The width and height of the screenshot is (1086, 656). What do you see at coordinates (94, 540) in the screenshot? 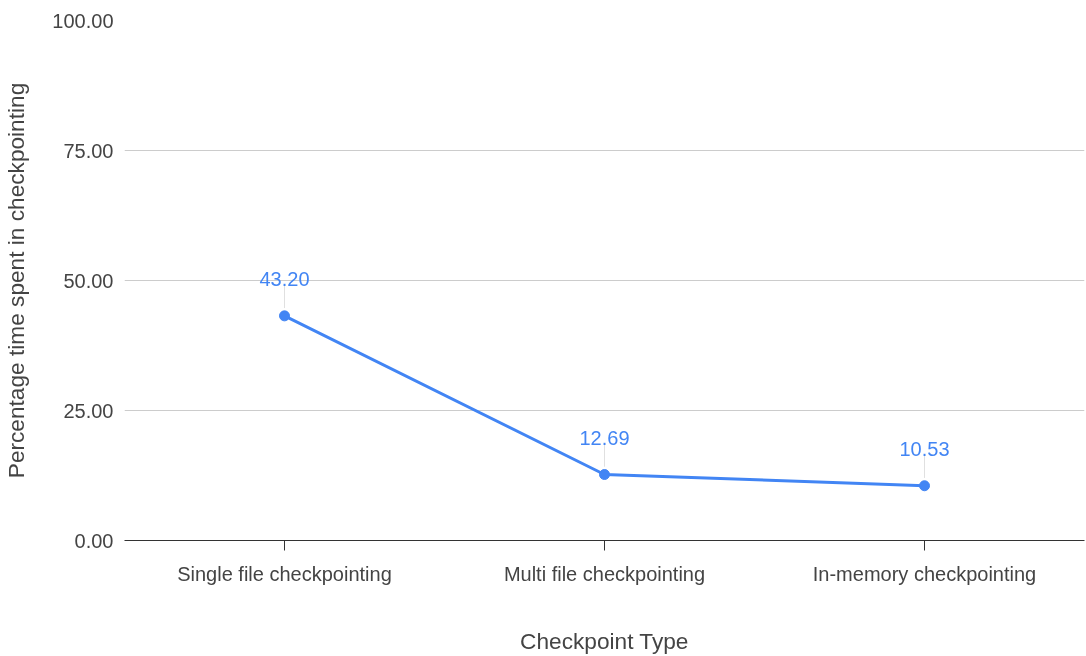
I see `y-tick-label: 0.00` at bounding box center [94, 540].